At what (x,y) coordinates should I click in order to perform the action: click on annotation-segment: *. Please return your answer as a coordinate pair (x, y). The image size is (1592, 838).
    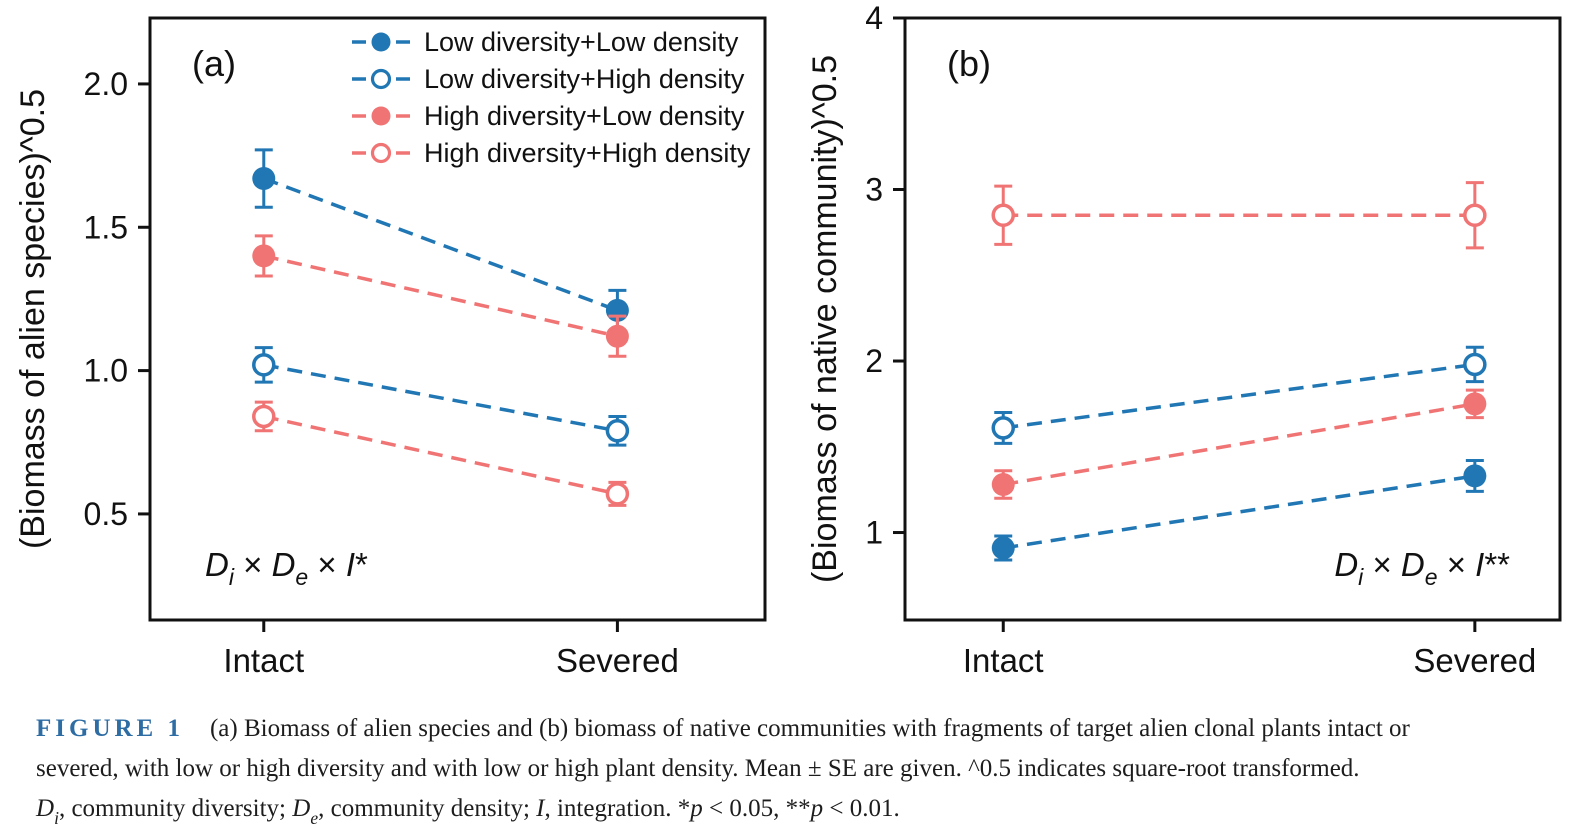
    Looking at the image, I should click on (361, 564).